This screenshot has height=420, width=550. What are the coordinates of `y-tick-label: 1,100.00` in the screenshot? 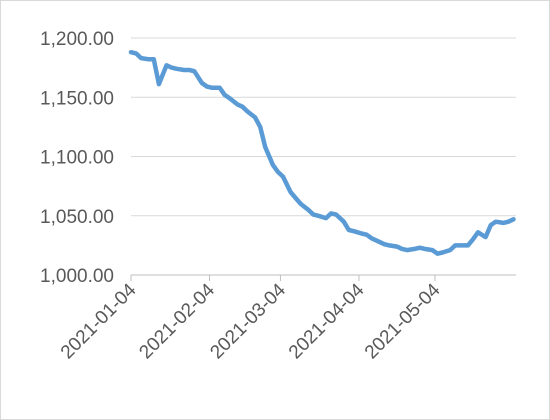 It's located at (77, 158).